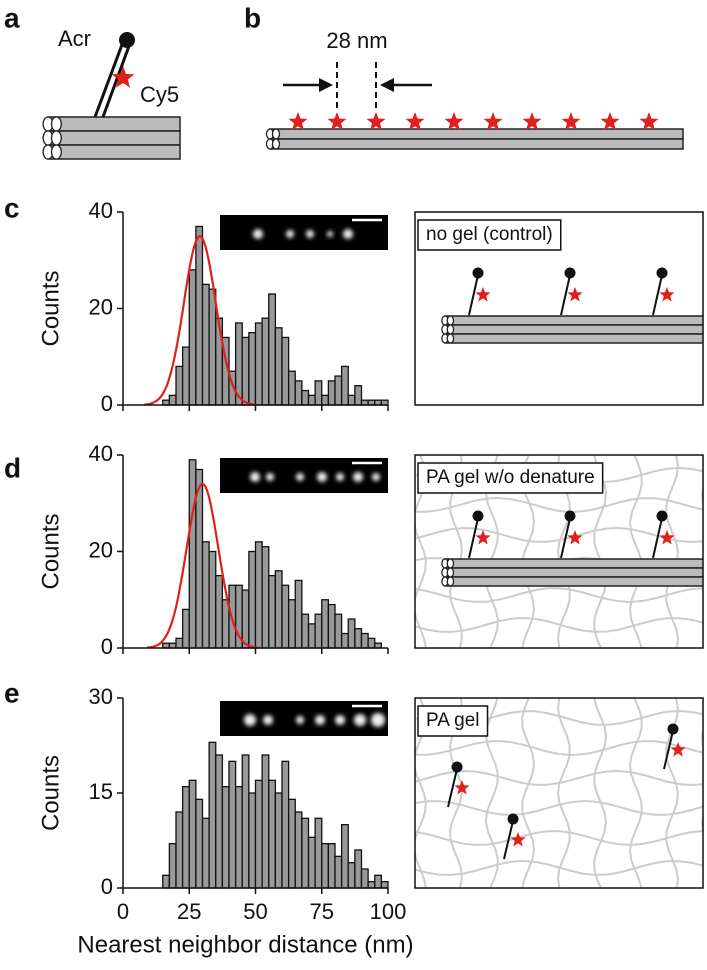 The height and width of the screenshot is (970, 707). What do you see at coordinates (12, 207) in the screenshot?
I see `panel-letter: c` at bounding box center [12, 207].